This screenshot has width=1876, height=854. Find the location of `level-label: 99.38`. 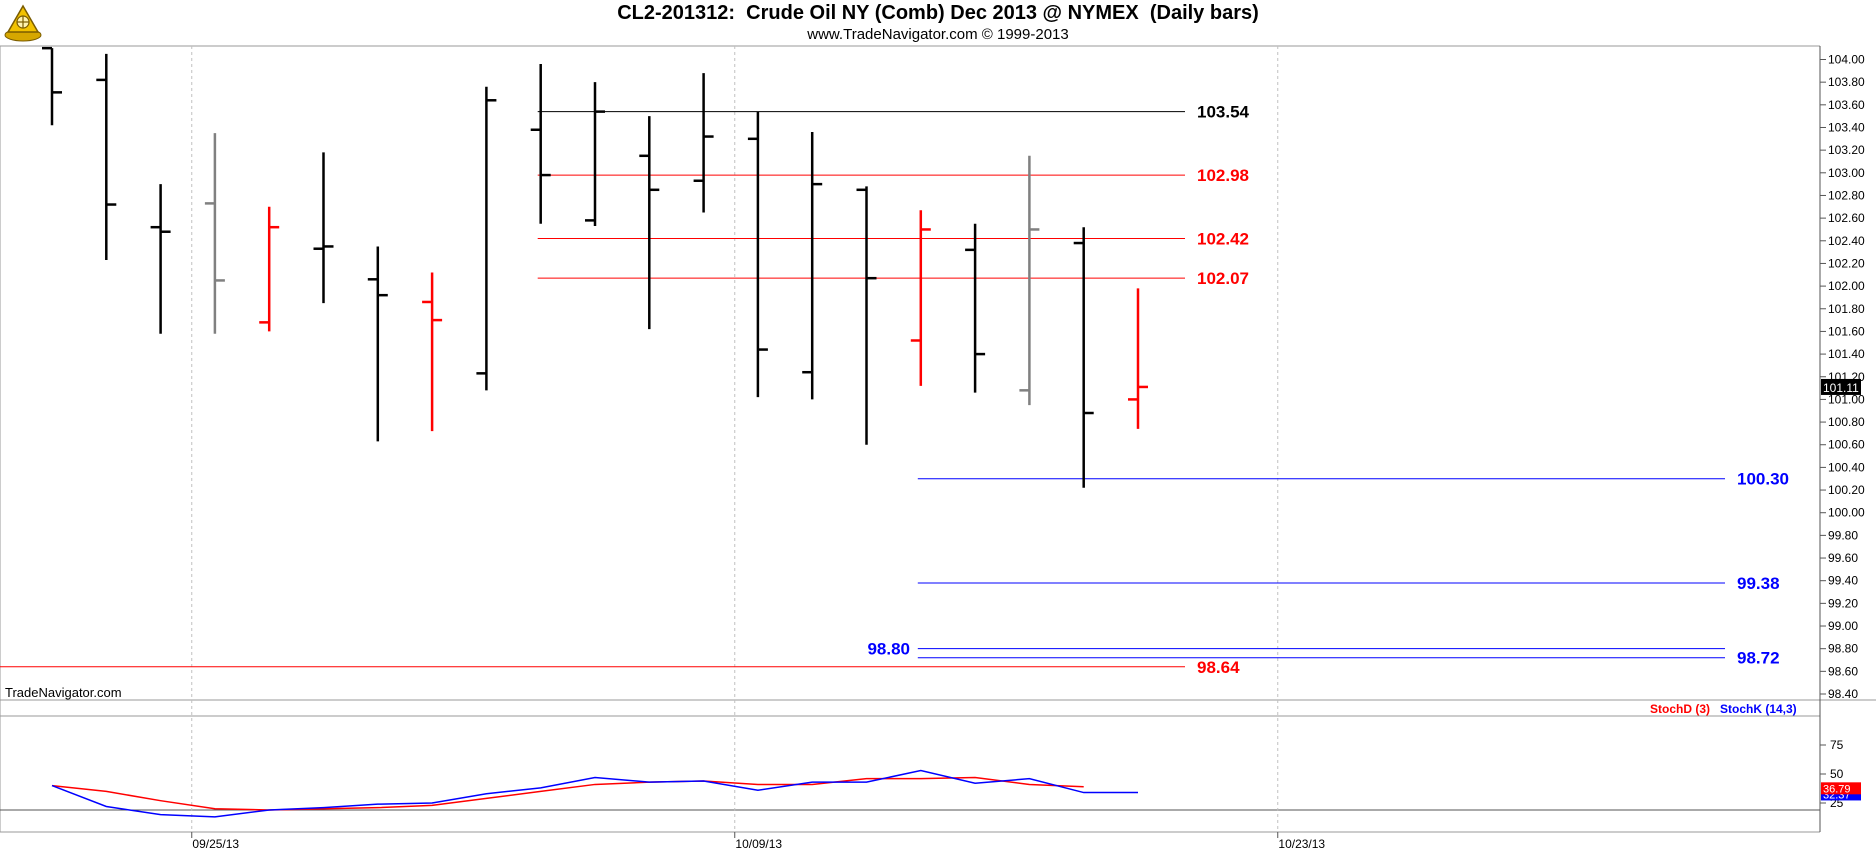

level-label: 99.38 is located at coordinates (1758, 583).